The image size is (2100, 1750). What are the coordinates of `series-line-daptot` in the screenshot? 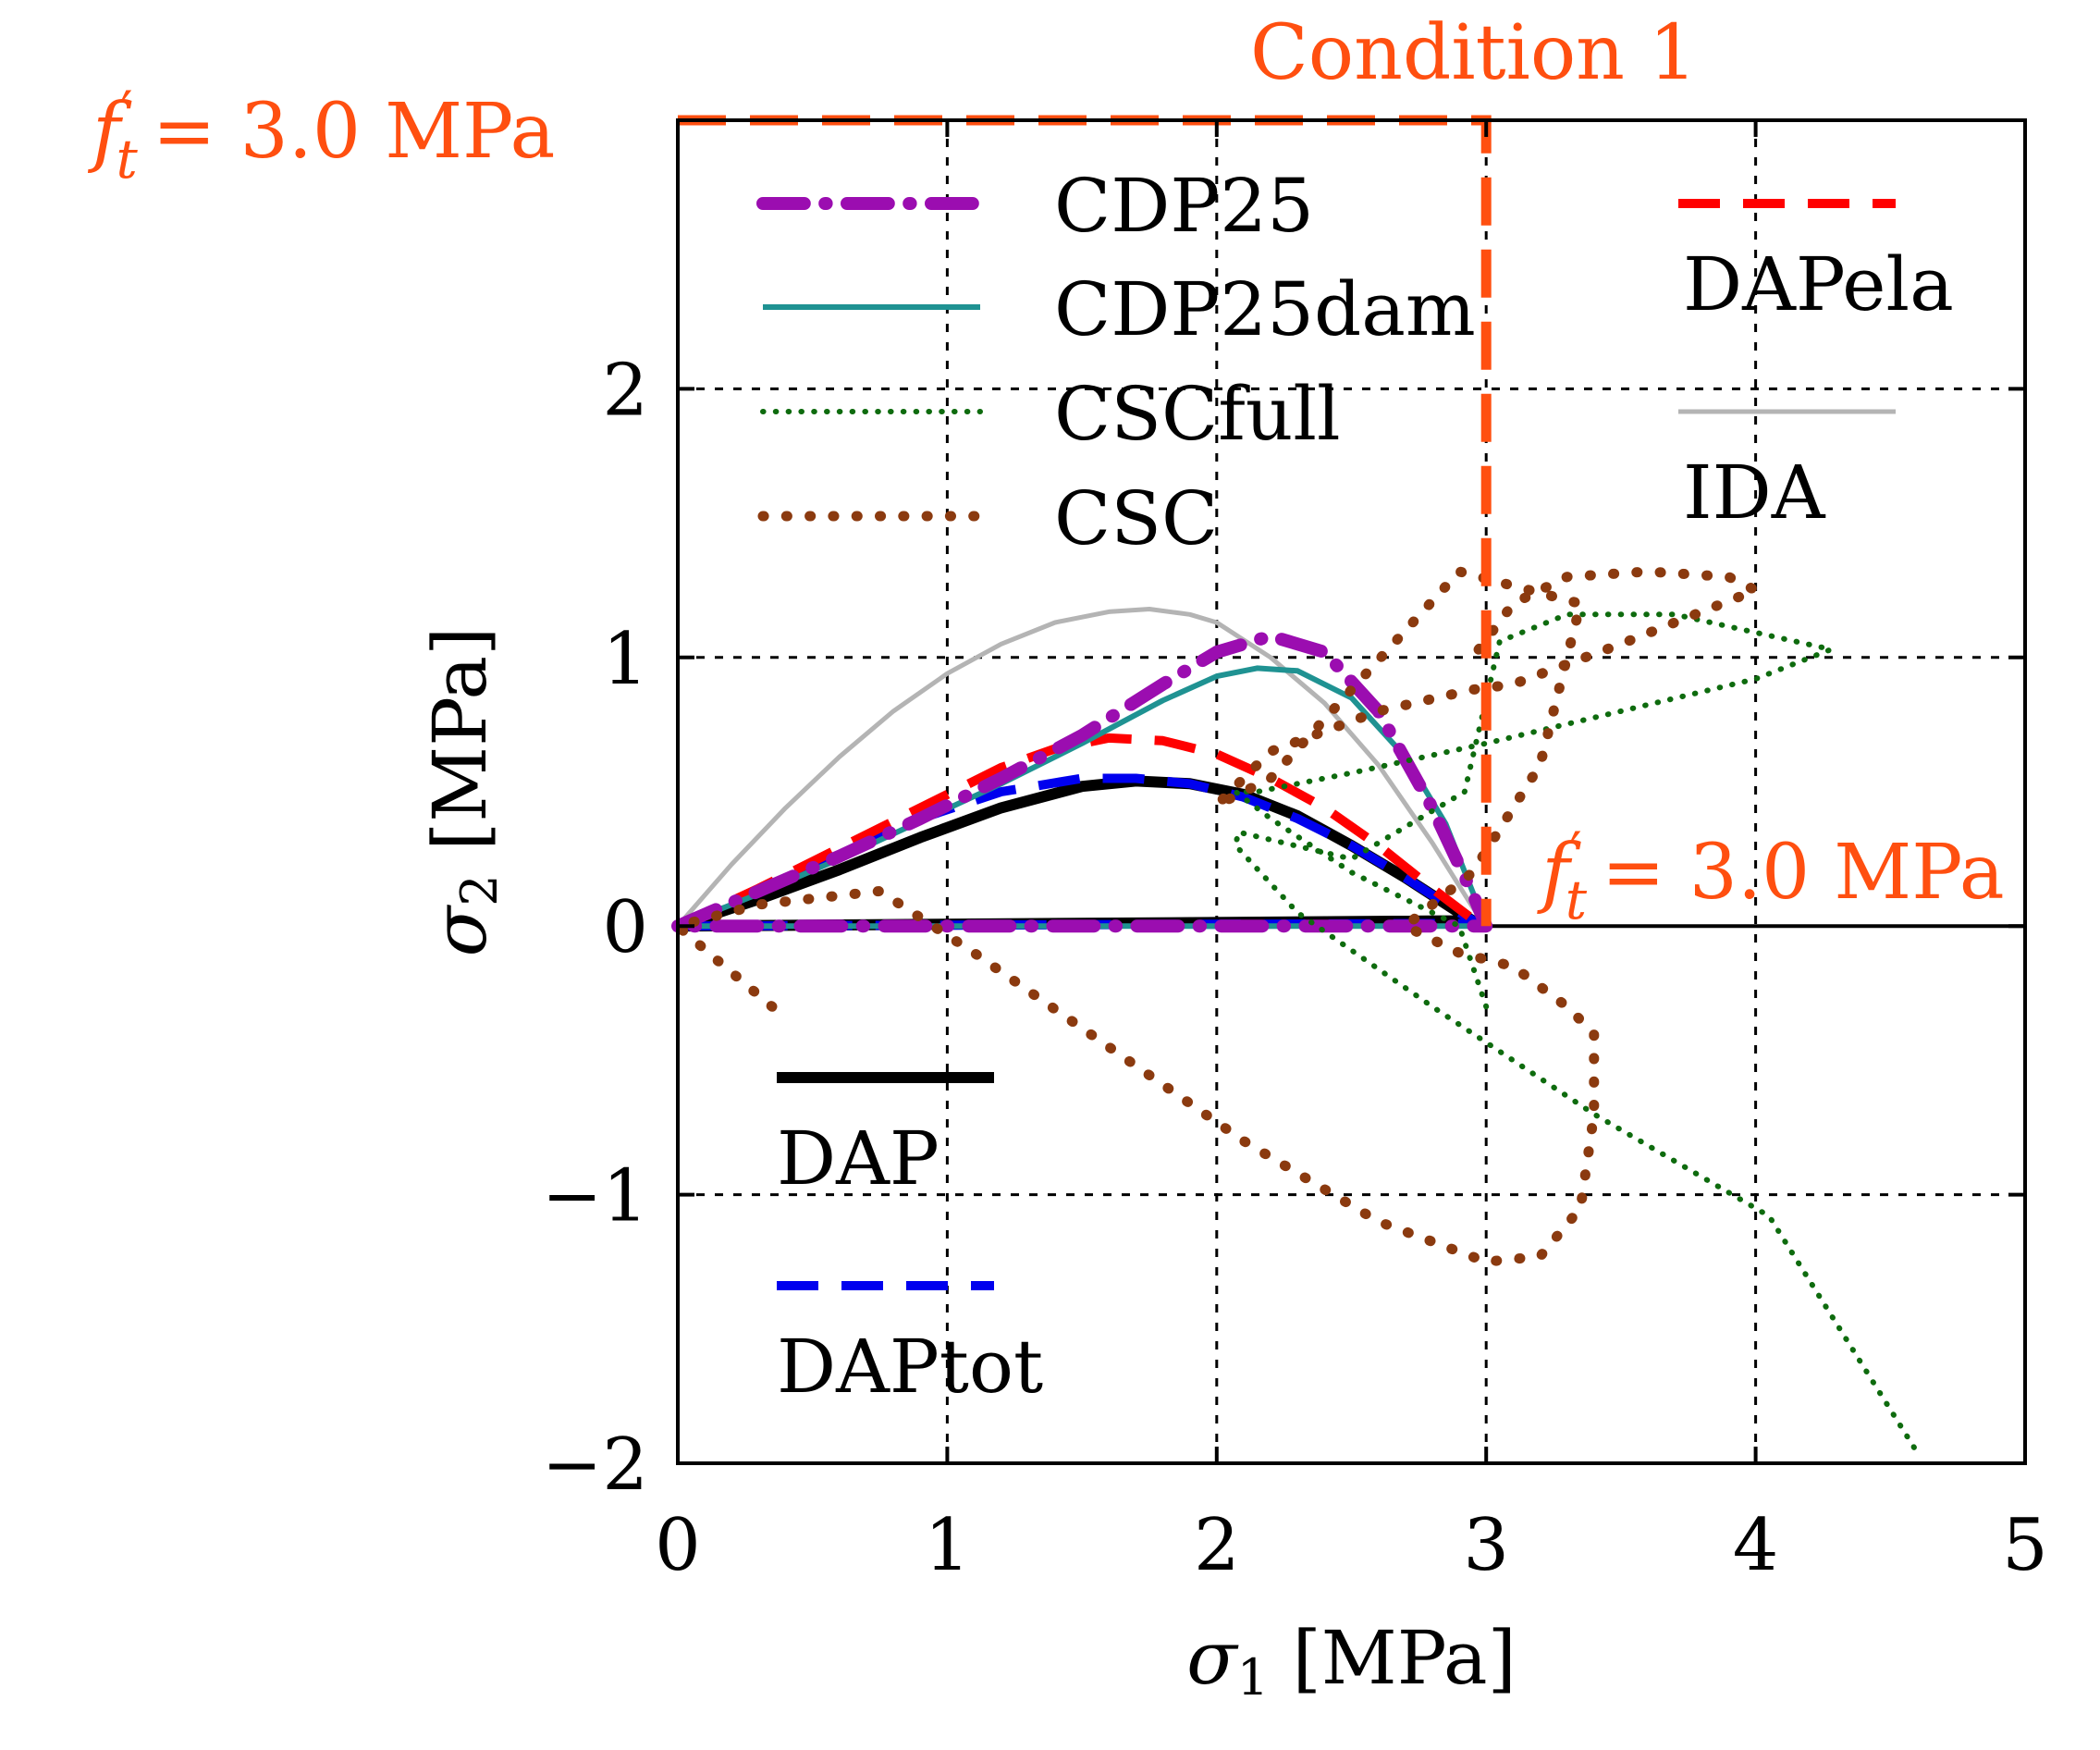 It's located at (1079, 852).